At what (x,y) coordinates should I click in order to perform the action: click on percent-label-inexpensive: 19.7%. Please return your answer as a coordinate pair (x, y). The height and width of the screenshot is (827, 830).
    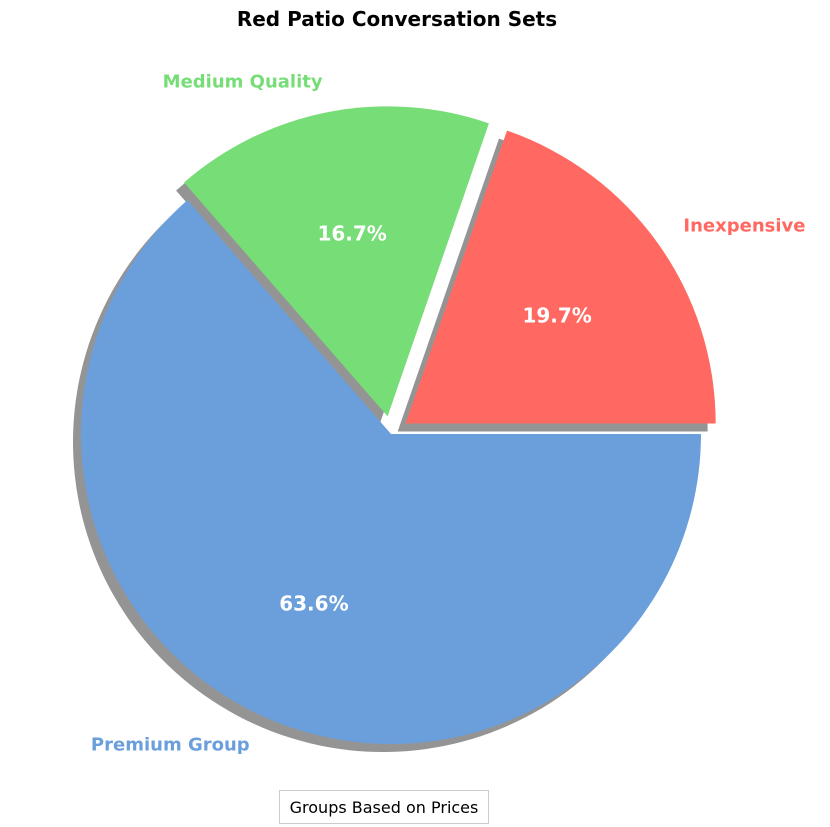
    Looking at the image, I should click on (556, 316).